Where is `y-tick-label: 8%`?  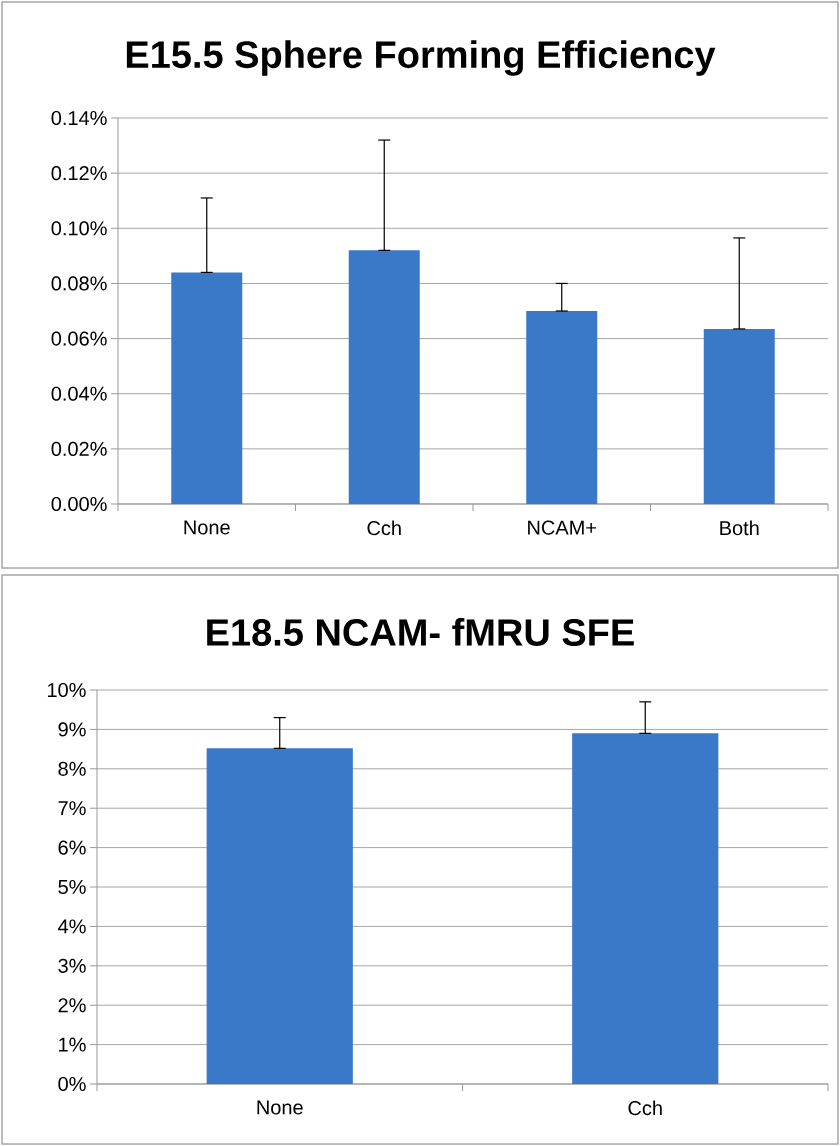
y-tick-label: 8% is located at coordinates (72, 768).